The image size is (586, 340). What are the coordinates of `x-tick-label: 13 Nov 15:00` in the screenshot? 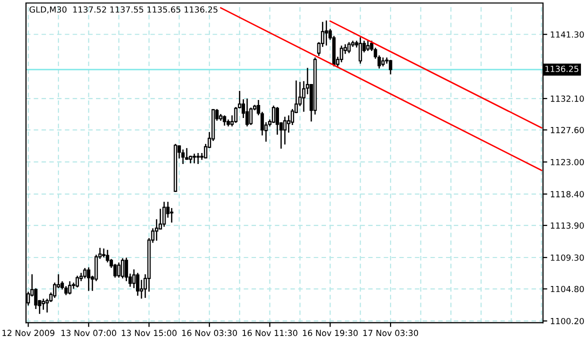 It's located at (149, 333).